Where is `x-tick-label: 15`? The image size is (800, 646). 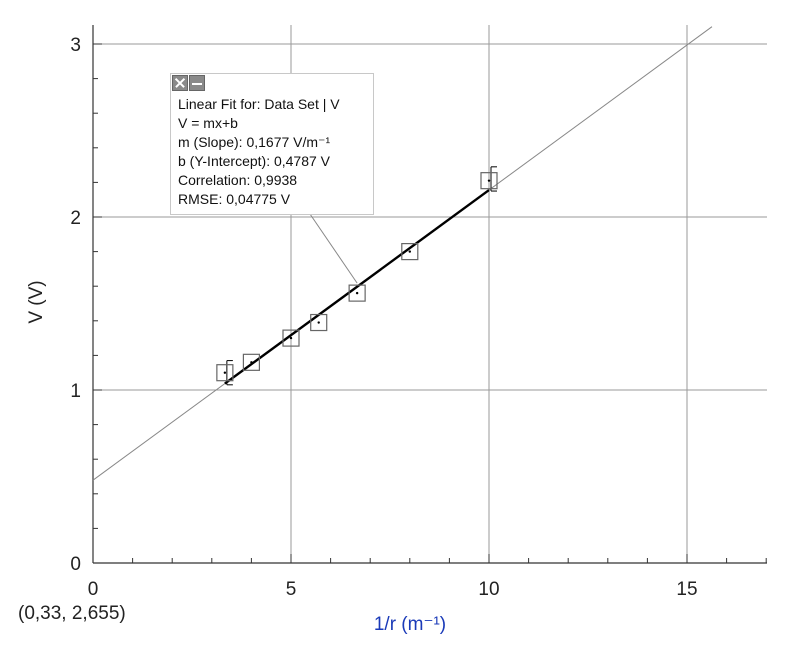
x-tick-label: 15 is located at coordinates (686, 589).